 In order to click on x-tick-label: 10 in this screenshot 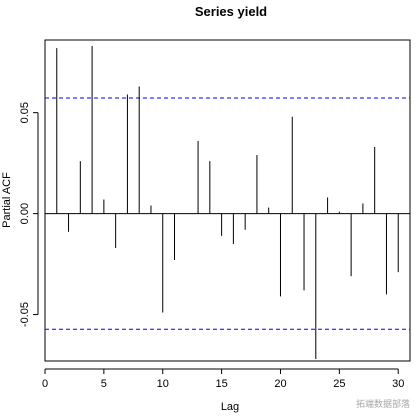, I will do `click(163, 384)`.